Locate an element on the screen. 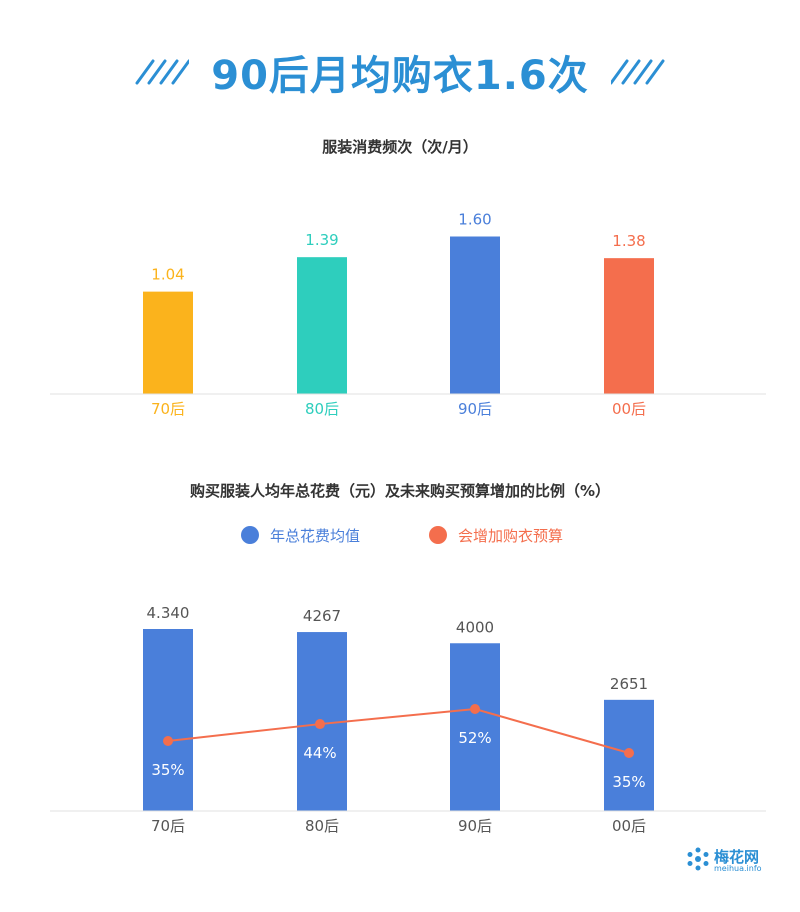 This screenshot has width=800, height=912. chart1-tick-label-1: 80后 is located at coordinates (322, 409).